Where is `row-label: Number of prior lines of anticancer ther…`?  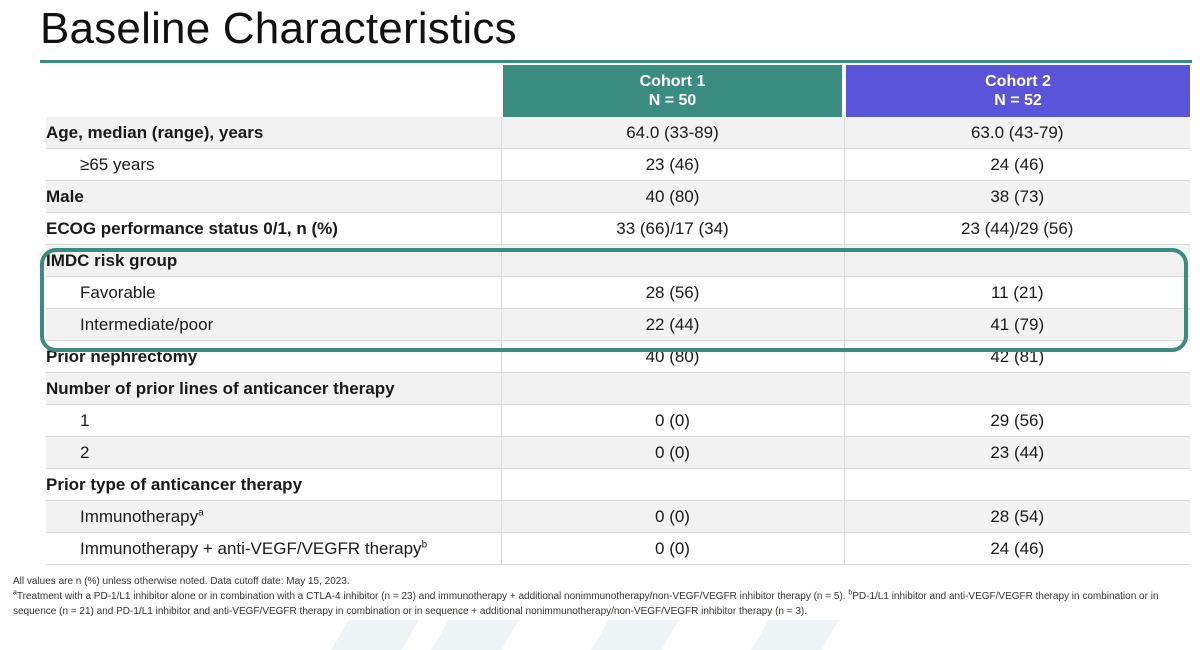 row-label: Number of prior lines of anticancer ther… is located at coordinates (274, 388).